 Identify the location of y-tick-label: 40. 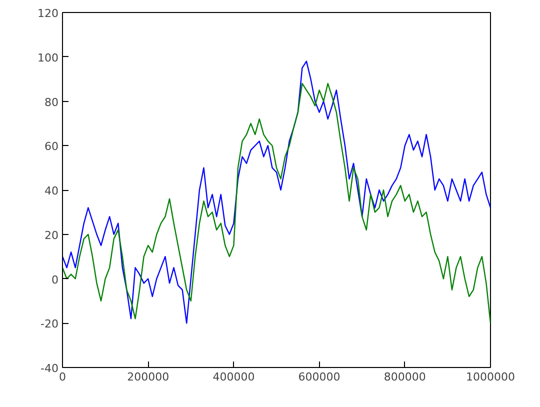
(51, 191).